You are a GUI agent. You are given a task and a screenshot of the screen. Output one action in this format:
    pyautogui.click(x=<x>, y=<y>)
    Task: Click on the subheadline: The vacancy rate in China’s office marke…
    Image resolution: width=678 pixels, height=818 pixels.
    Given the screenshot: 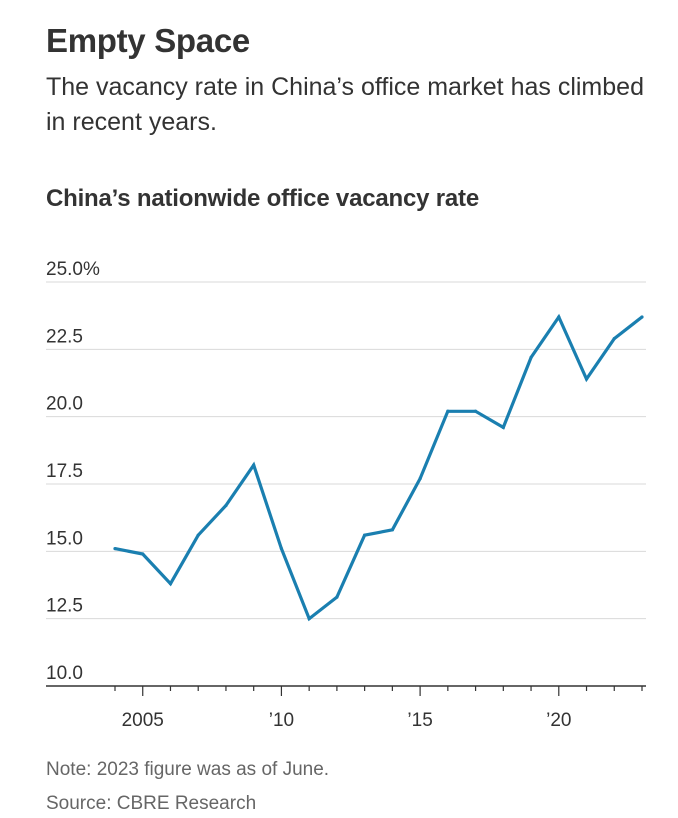 What is the action you would take?
    pyautogui.click(x=345, y=104)
    